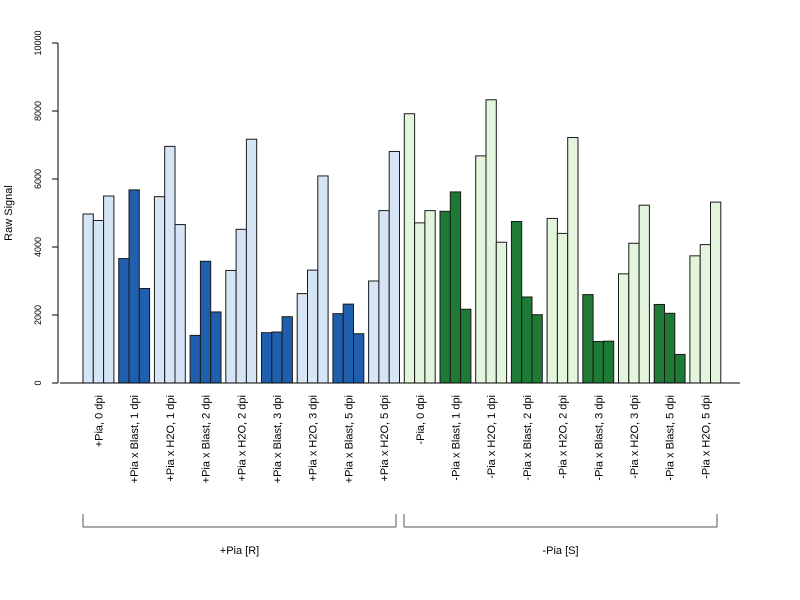 Image resolution: width=800 pixels, height=600 pixels. Describe the element at coordinates (38, 382) in the screenshot. I see `y-tick-label: 0` at that location.